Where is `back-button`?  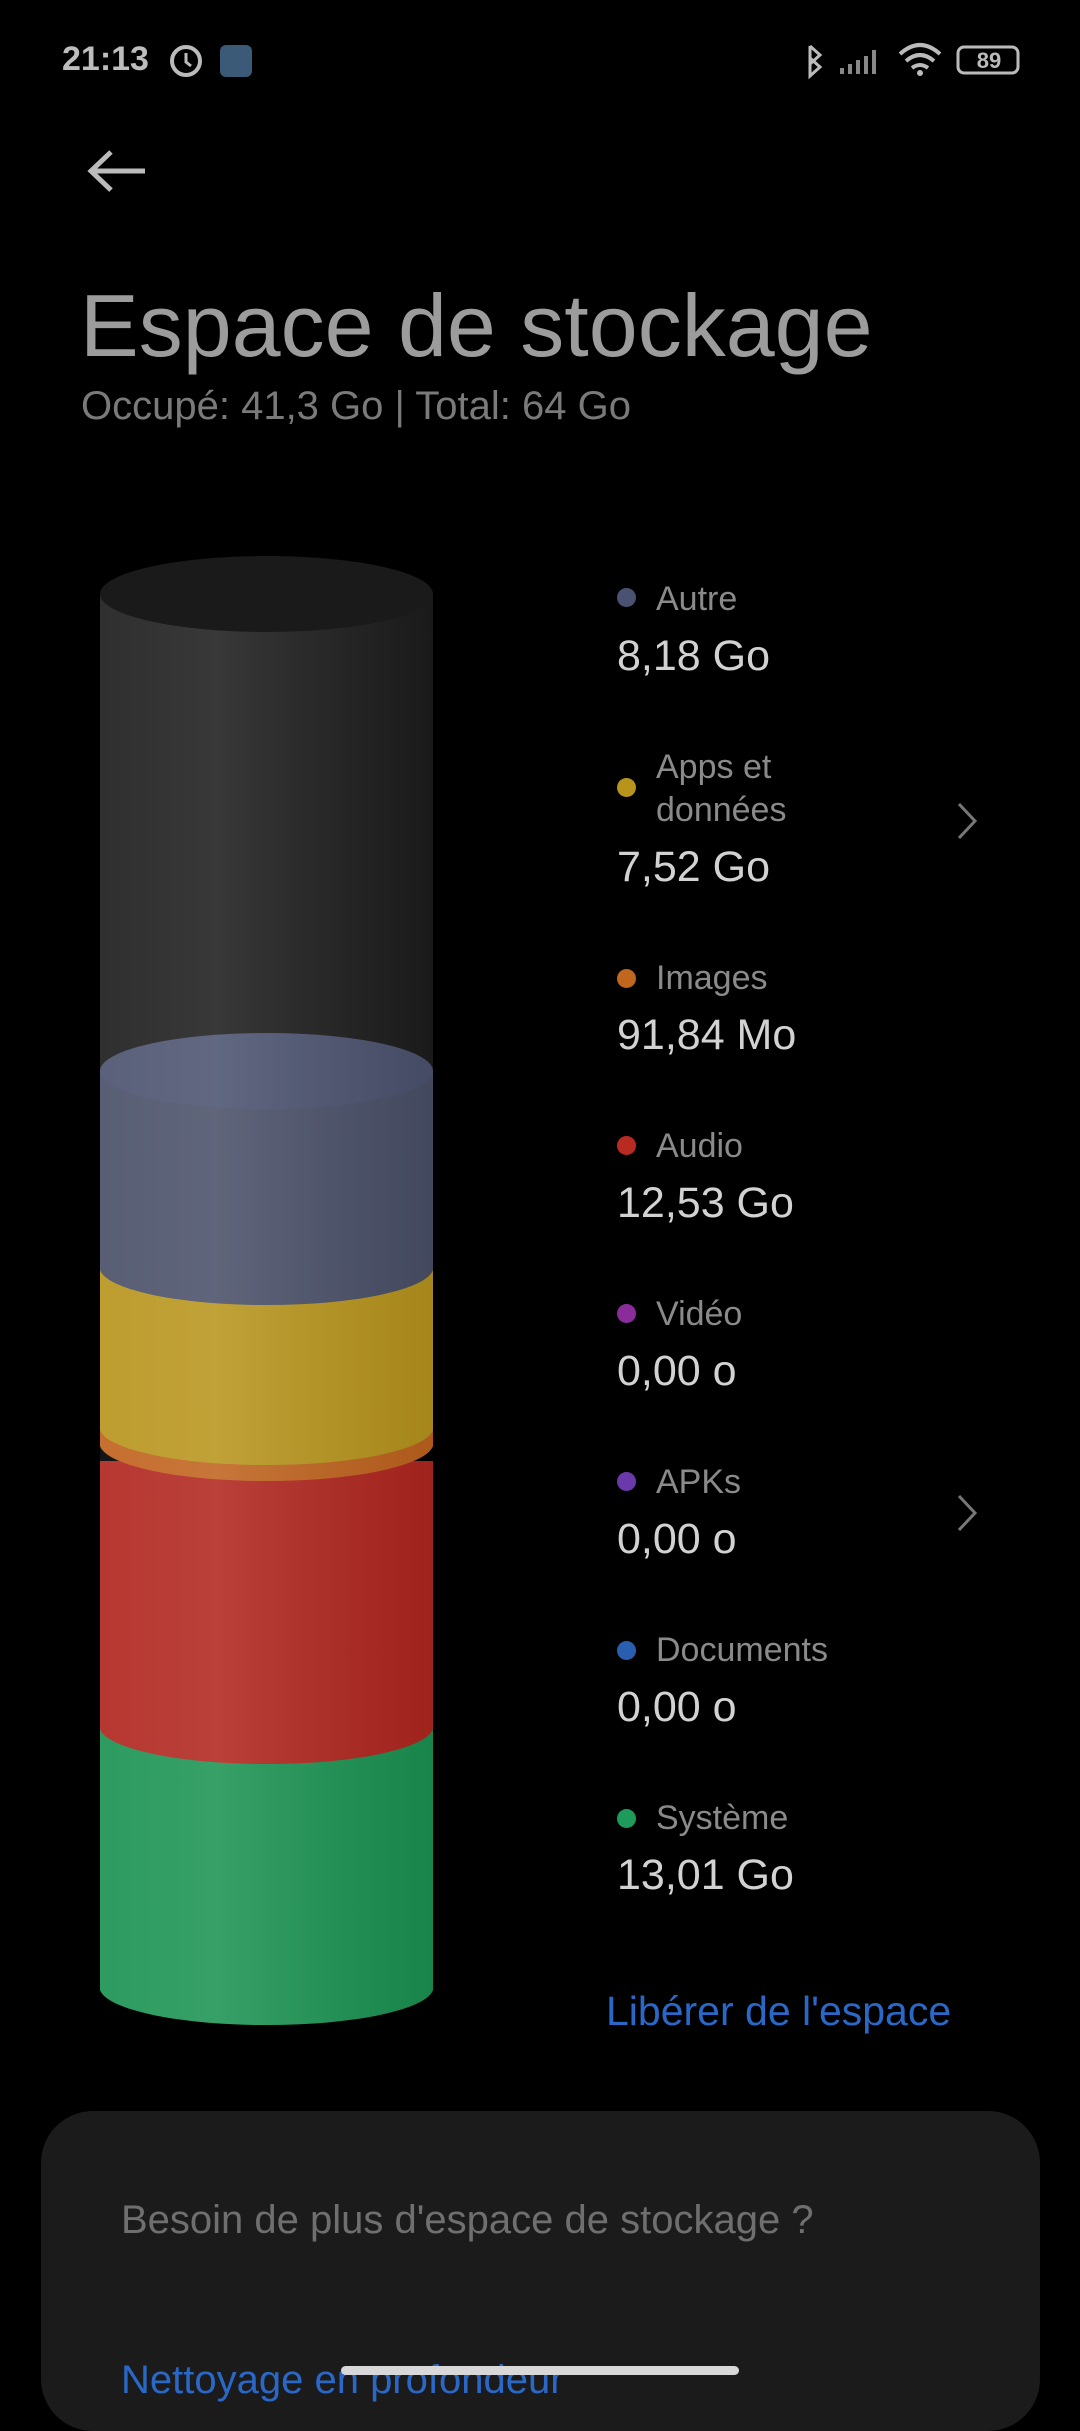
back-button is located at coordinates (117, 171).